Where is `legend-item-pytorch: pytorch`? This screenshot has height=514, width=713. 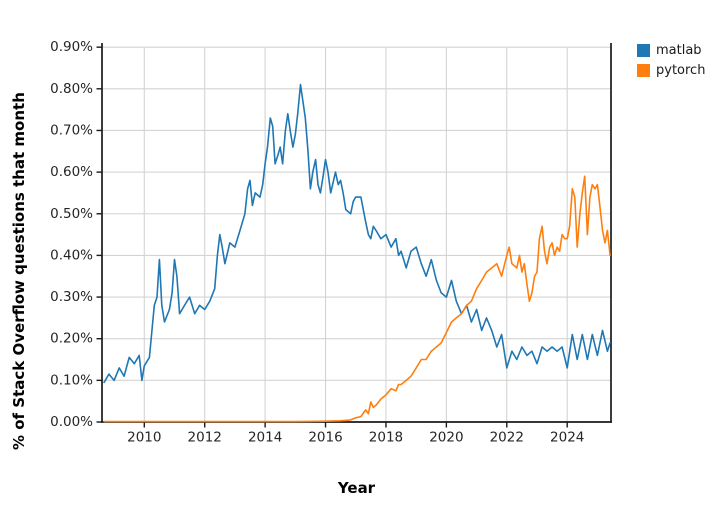
legend-item-pytorch: pytorch is located at coordinates (671, 70).